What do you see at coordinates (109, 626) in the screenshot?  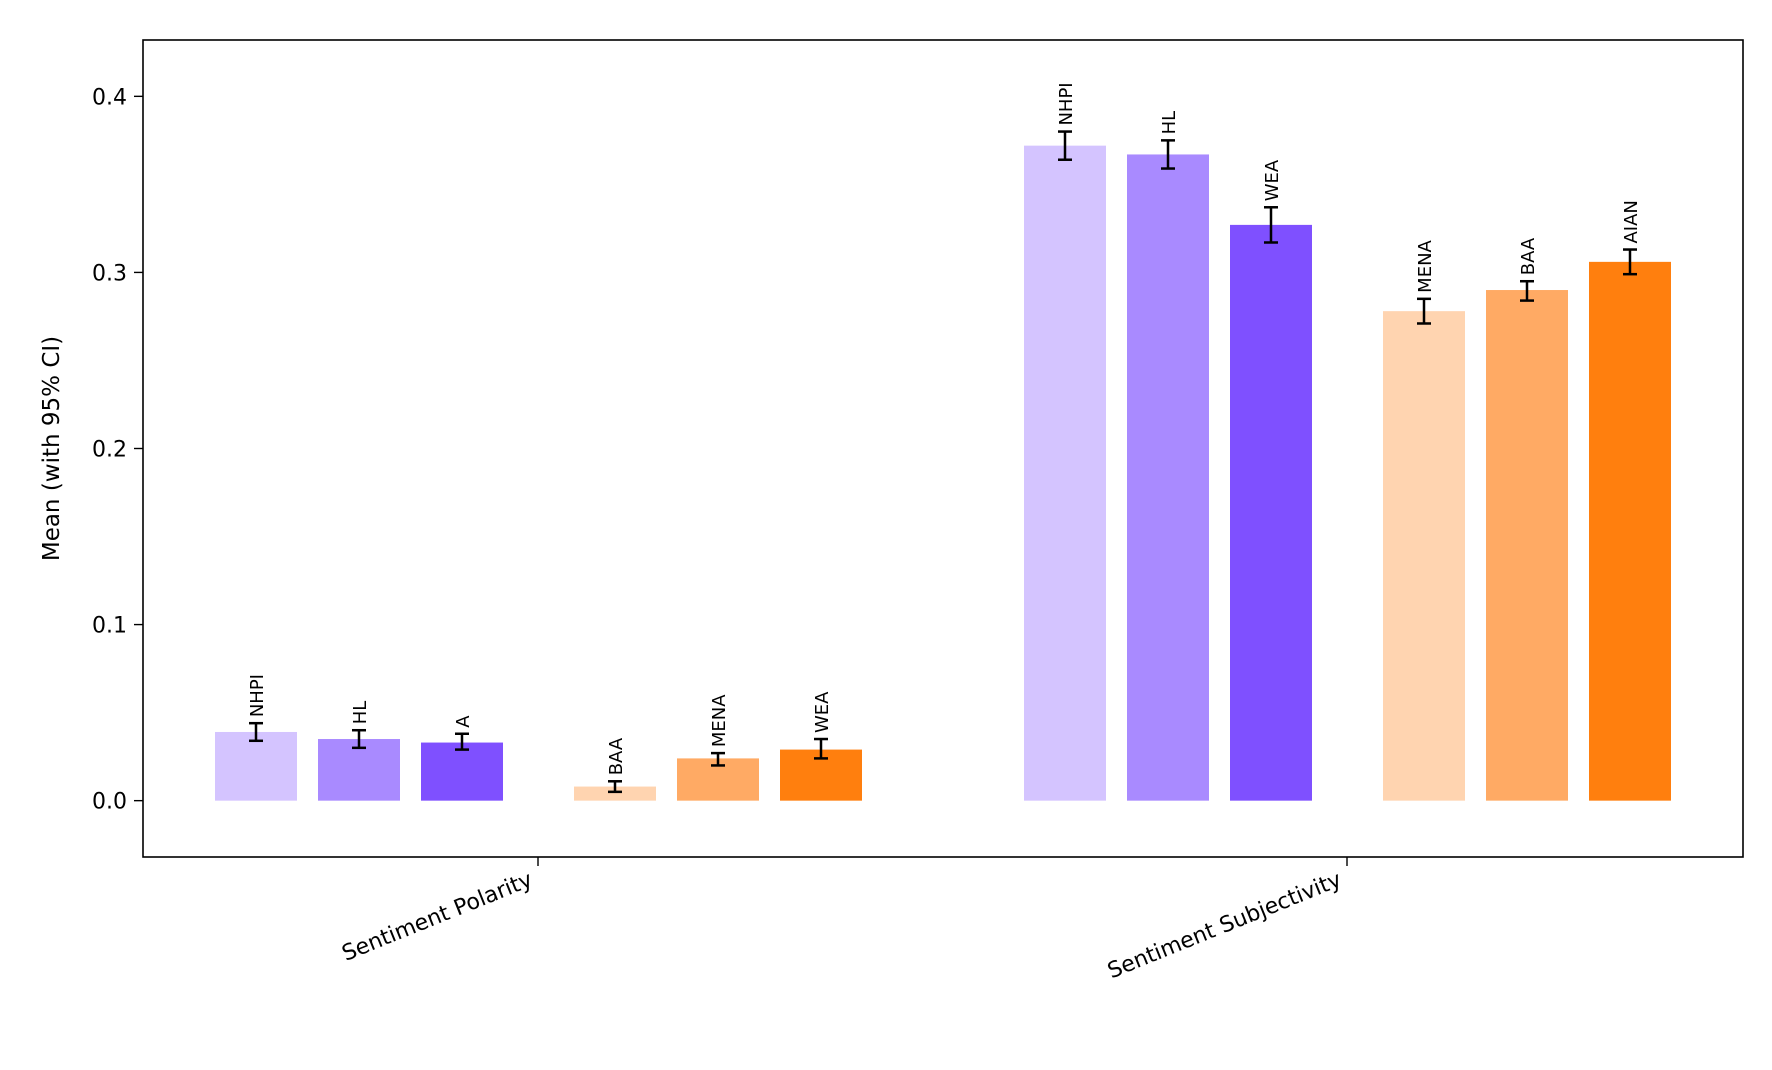 I see `y-tick-label: 0.1` at bounding box center [109, 626].